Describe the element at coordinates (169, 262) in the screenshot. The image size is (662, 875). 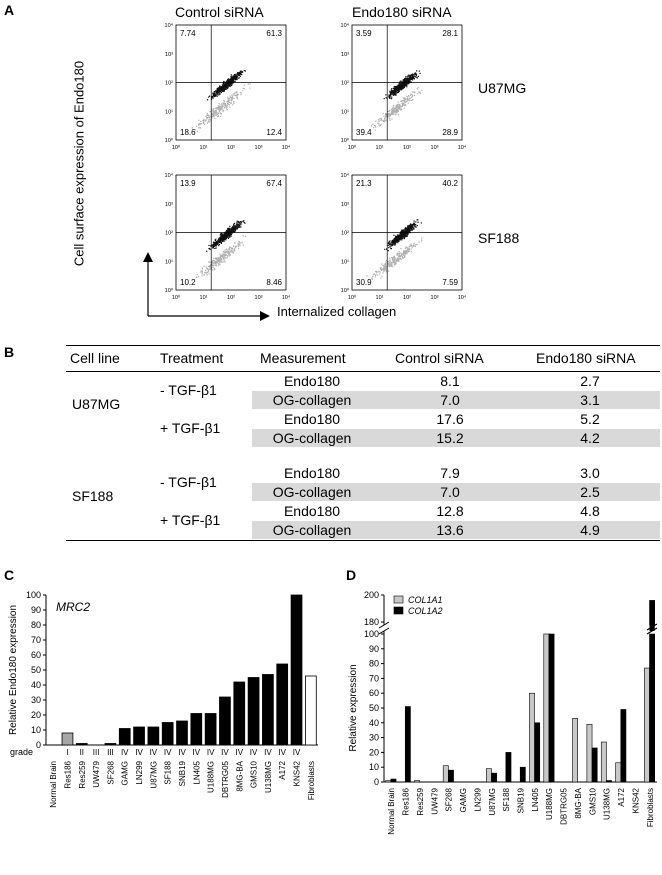
I see `flow-y-tick: 10¹` at that location.